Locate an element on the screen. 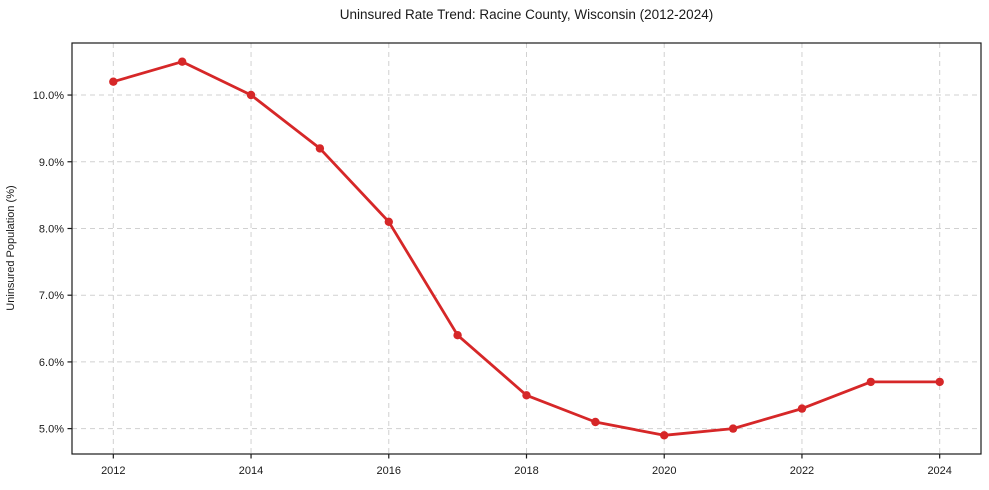  y-tick-label: 9.0% is located at coordinates (51, 163).